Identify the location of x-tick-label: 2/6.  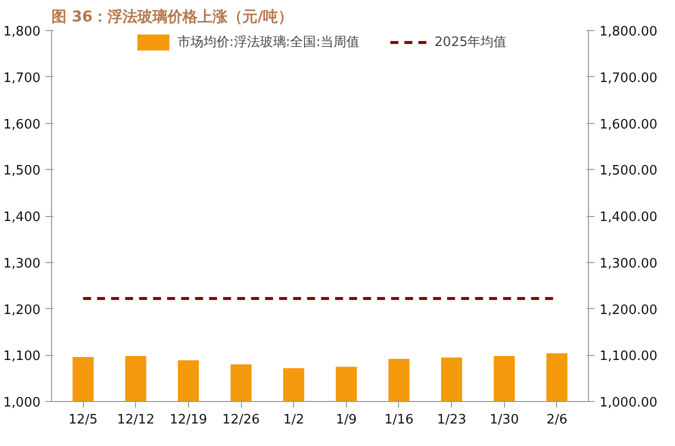
(557, 420).